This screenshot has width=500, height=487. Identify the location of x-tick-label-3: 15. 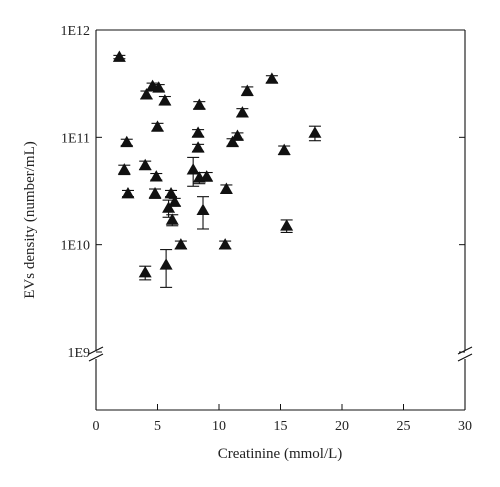
(281, 426).